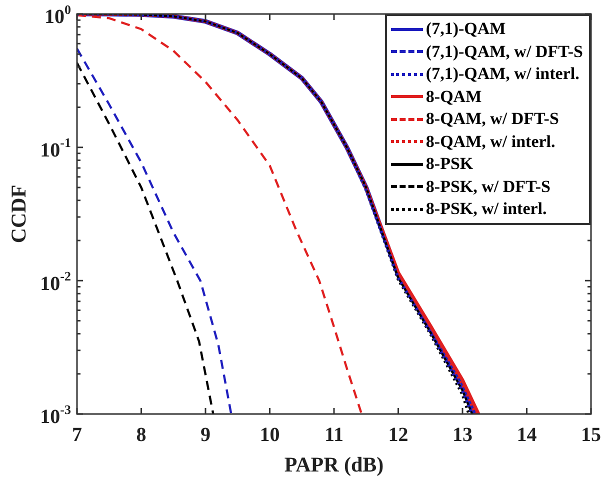 Image resolution: width=606 pixels, height=482 pixels. Describe the element at coordinates (205, 435) in the screenshot. I see `x-tick-label: 9` at that location.